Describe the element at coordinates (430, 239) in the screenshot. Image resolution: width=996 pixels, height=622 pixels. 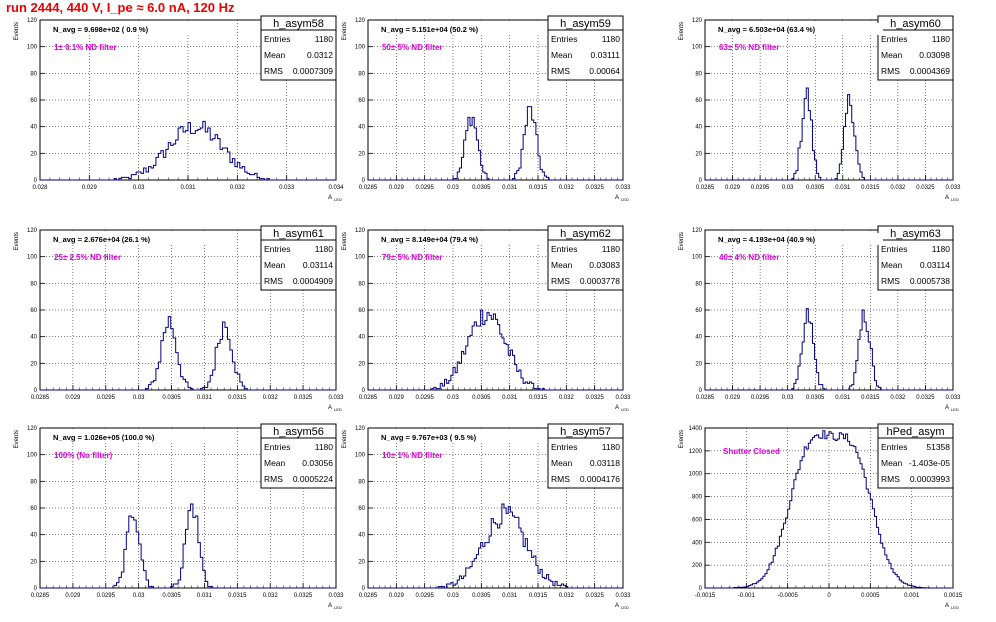
I see `navg-label: N_avg = 8.149e+04 (79.4 %)` at that location.